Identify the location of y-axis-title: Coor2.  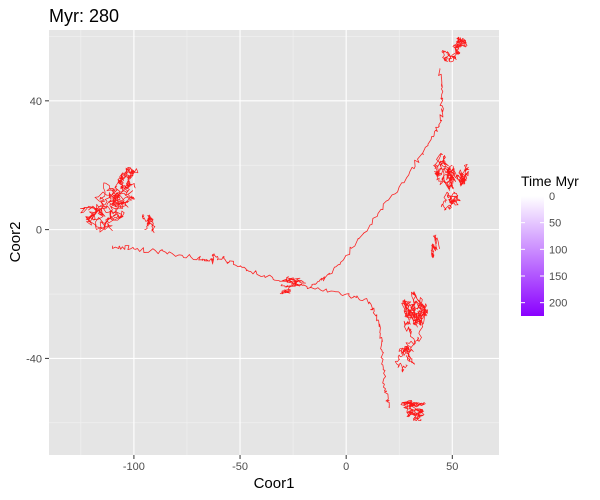
(15, 242).